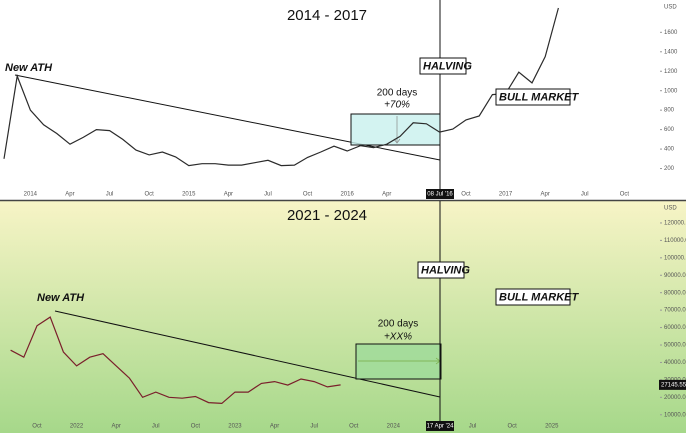 The image size is (686, 433). I want to click on x-tick-label: 2023, so click(235, 427).